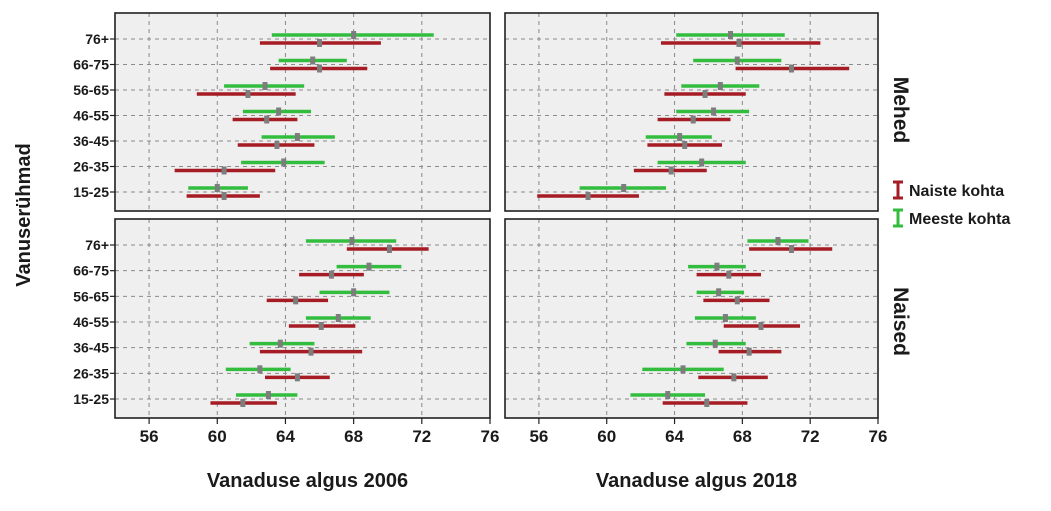 The height and width of the screenshot is (511, 1051). Describe the element at coordinates (307, 481) in the screenshot. I see `x-axis-title: Vanaduse algus 2006` at that location.